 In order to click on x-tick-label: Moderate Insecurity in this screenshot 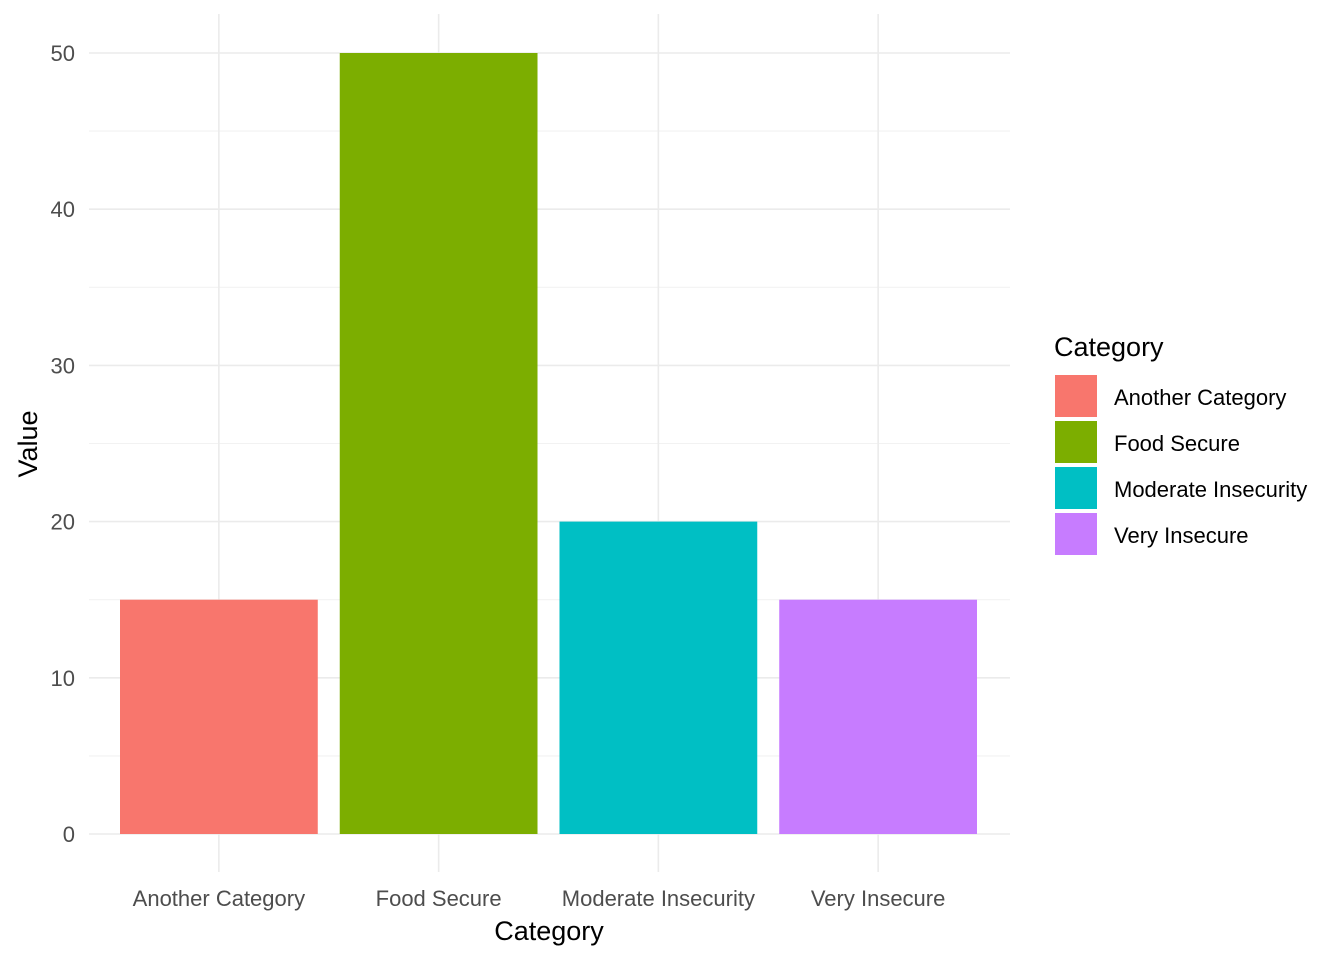, I will do `click(658, 898)`.